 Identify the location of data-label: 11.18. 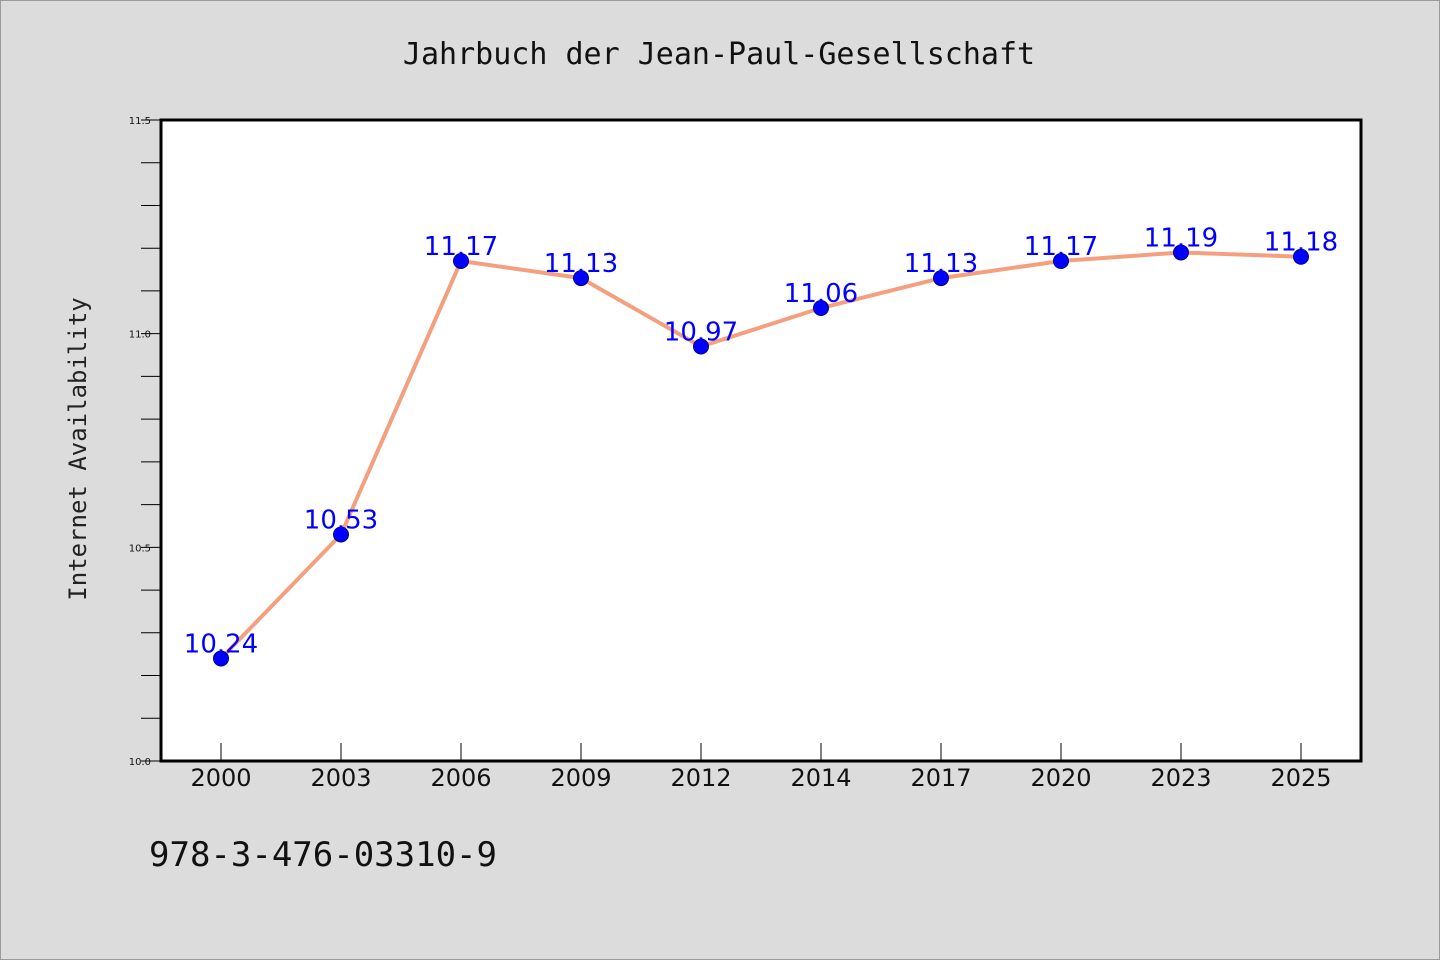
(1301, 243).